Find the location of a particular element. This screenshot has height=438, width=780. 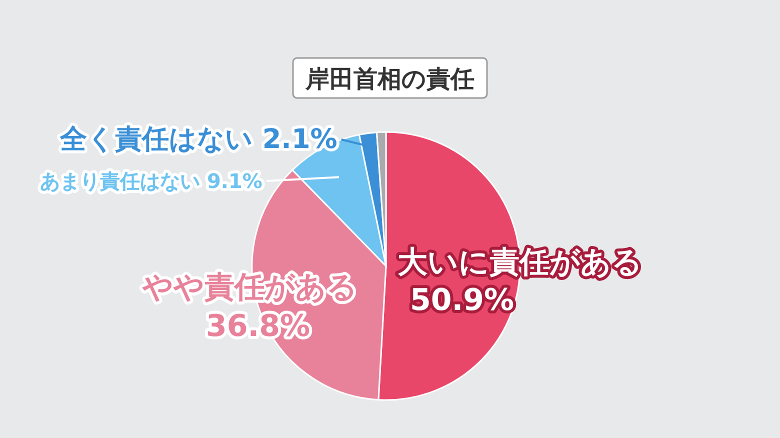

data-label: 50.9% is located at coordinates (462, 300).